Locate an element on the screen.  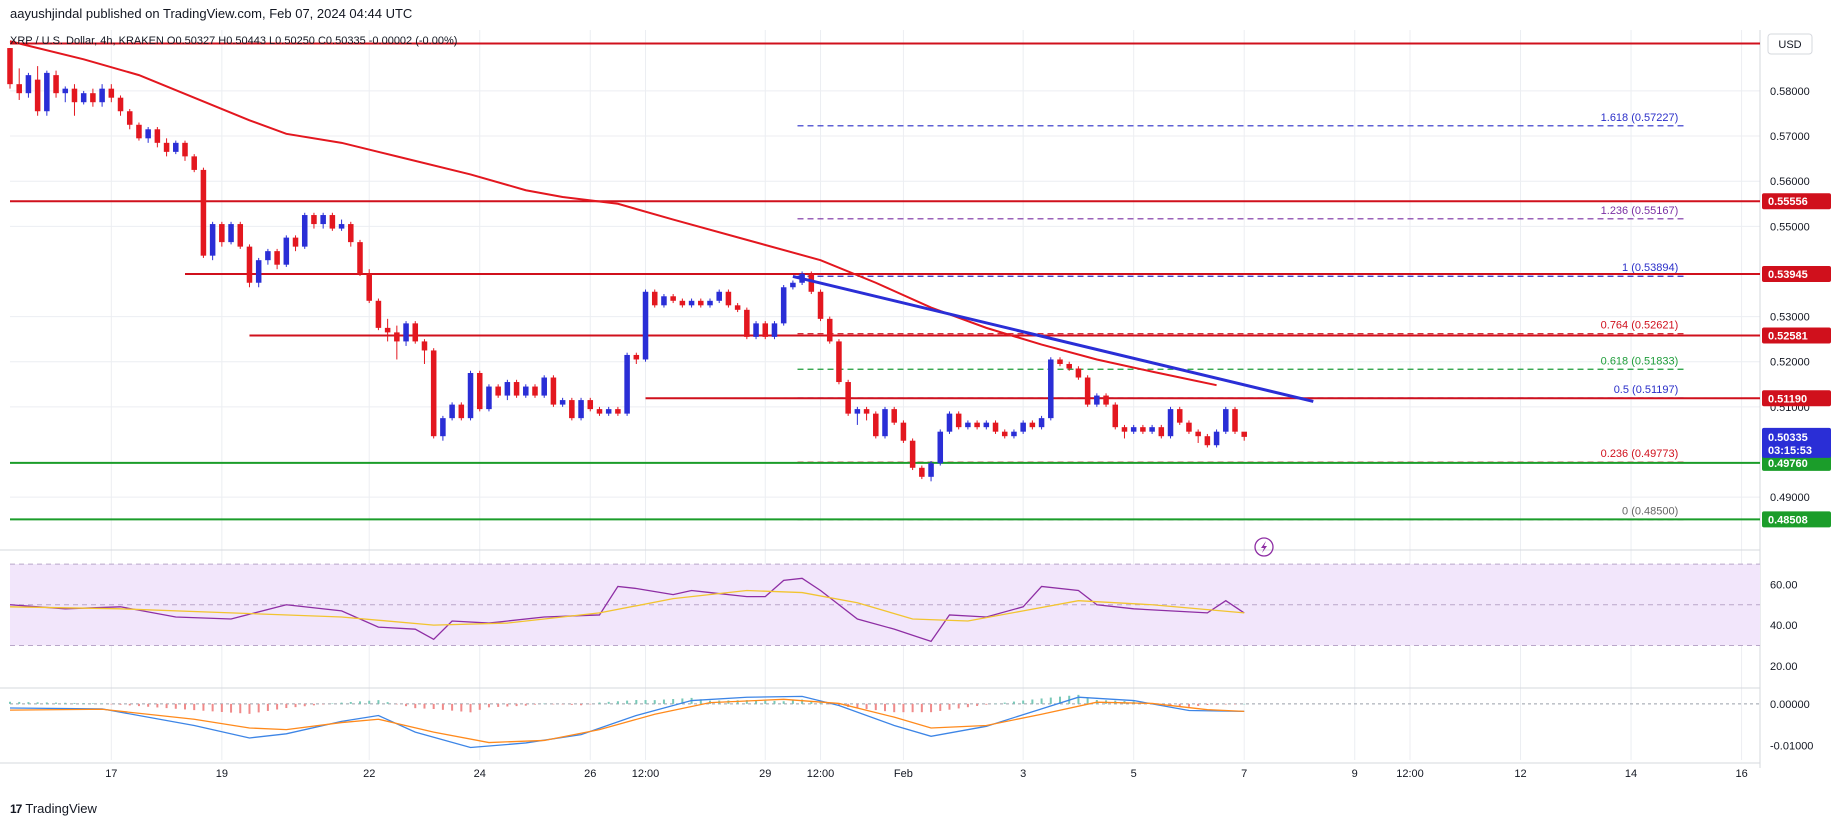
fib-level-label: 1 (0.53894) is located at coordinates (1650, 268).